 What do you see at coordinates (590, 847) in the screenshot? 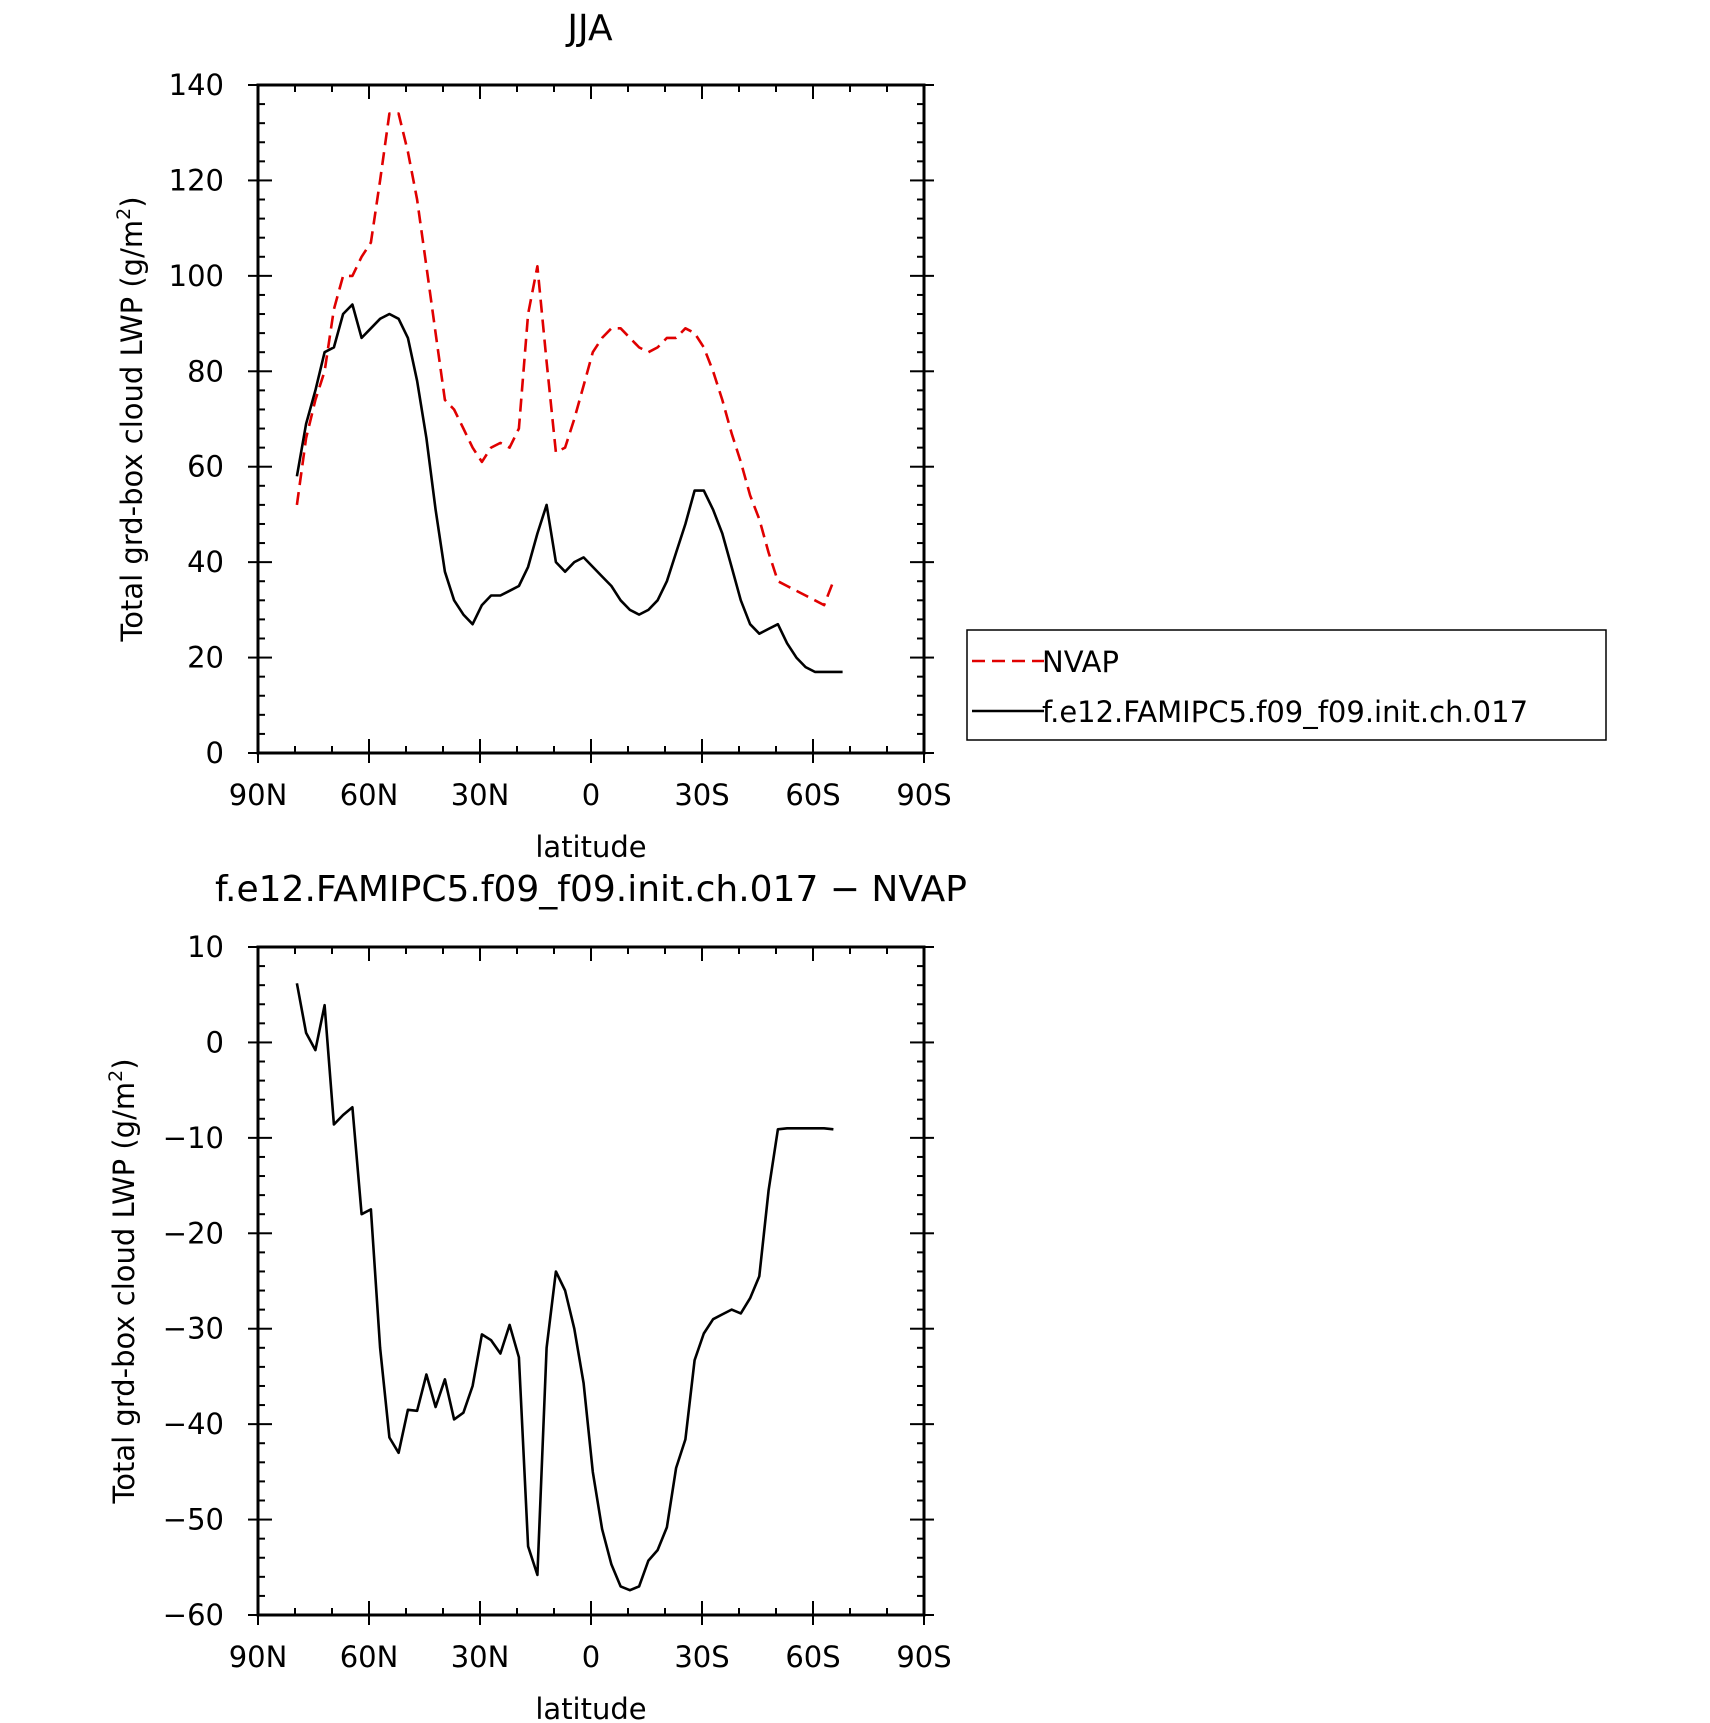
I see `x-axis-label-top: latitude` at bounding box center [590, 847].